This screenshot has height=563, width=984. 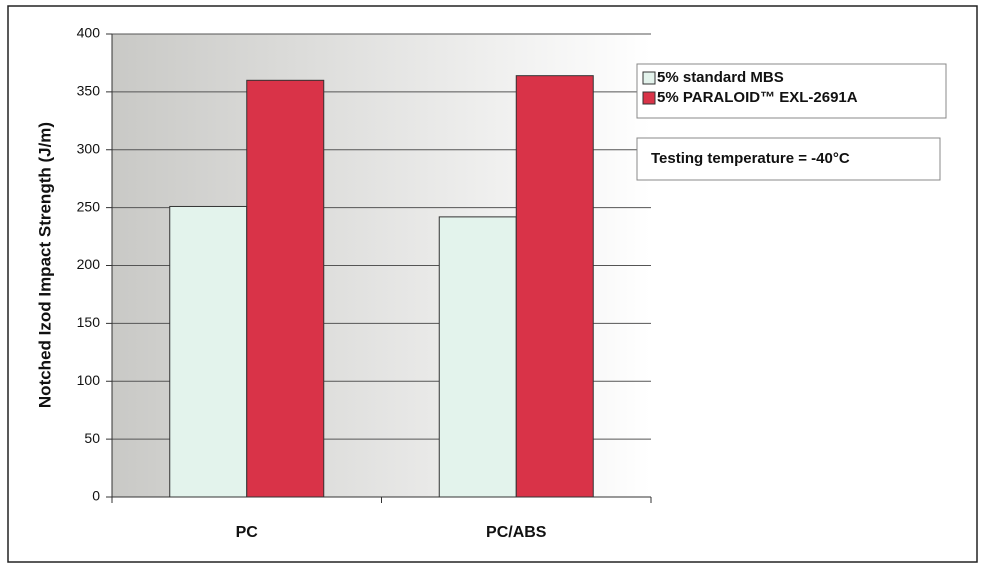 What do you see at coordinates (89, 264) in the screenshot?
I see `y-tick-label: 200` at bounding box center [89, 264].